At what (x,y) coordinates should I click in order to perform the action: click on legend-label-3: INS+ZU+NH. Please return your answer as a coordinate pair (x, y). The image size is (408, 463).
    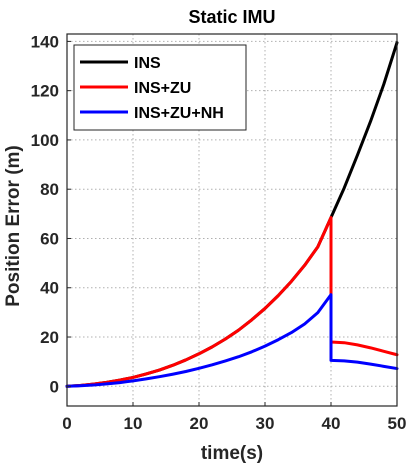
    Looking at the image, I should click on (179, 113).